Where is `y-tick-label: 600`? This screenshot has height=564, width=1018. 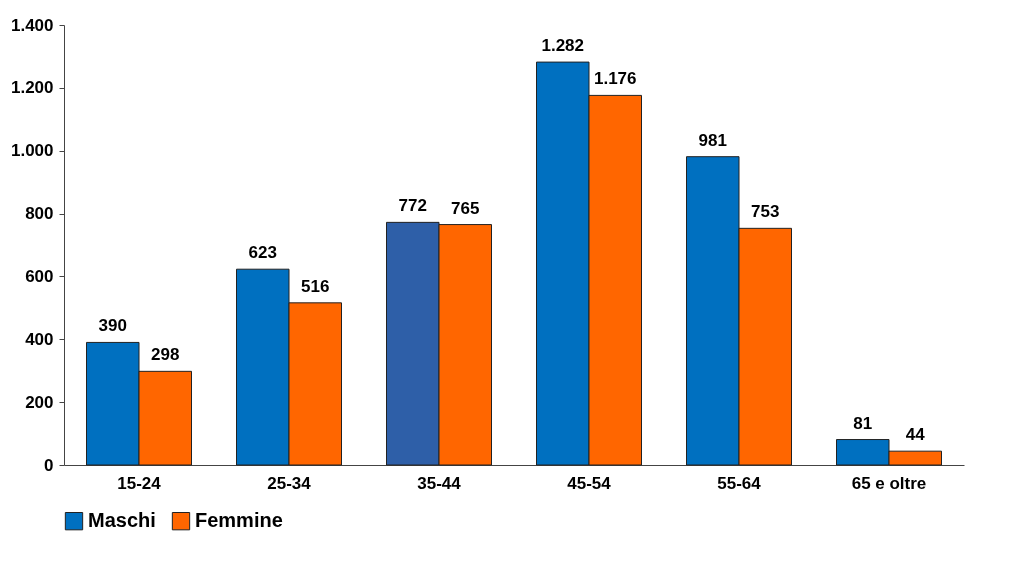
y-tick-label: 600 is located at coordinates (39, 276).